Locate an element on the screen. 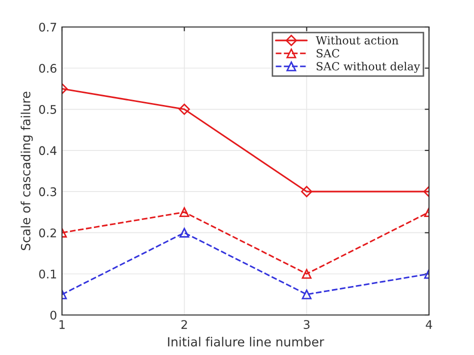 The width and height of the screenshot is (474, 355). legend-label: SAC without delay is located at coordinates (368, 67).